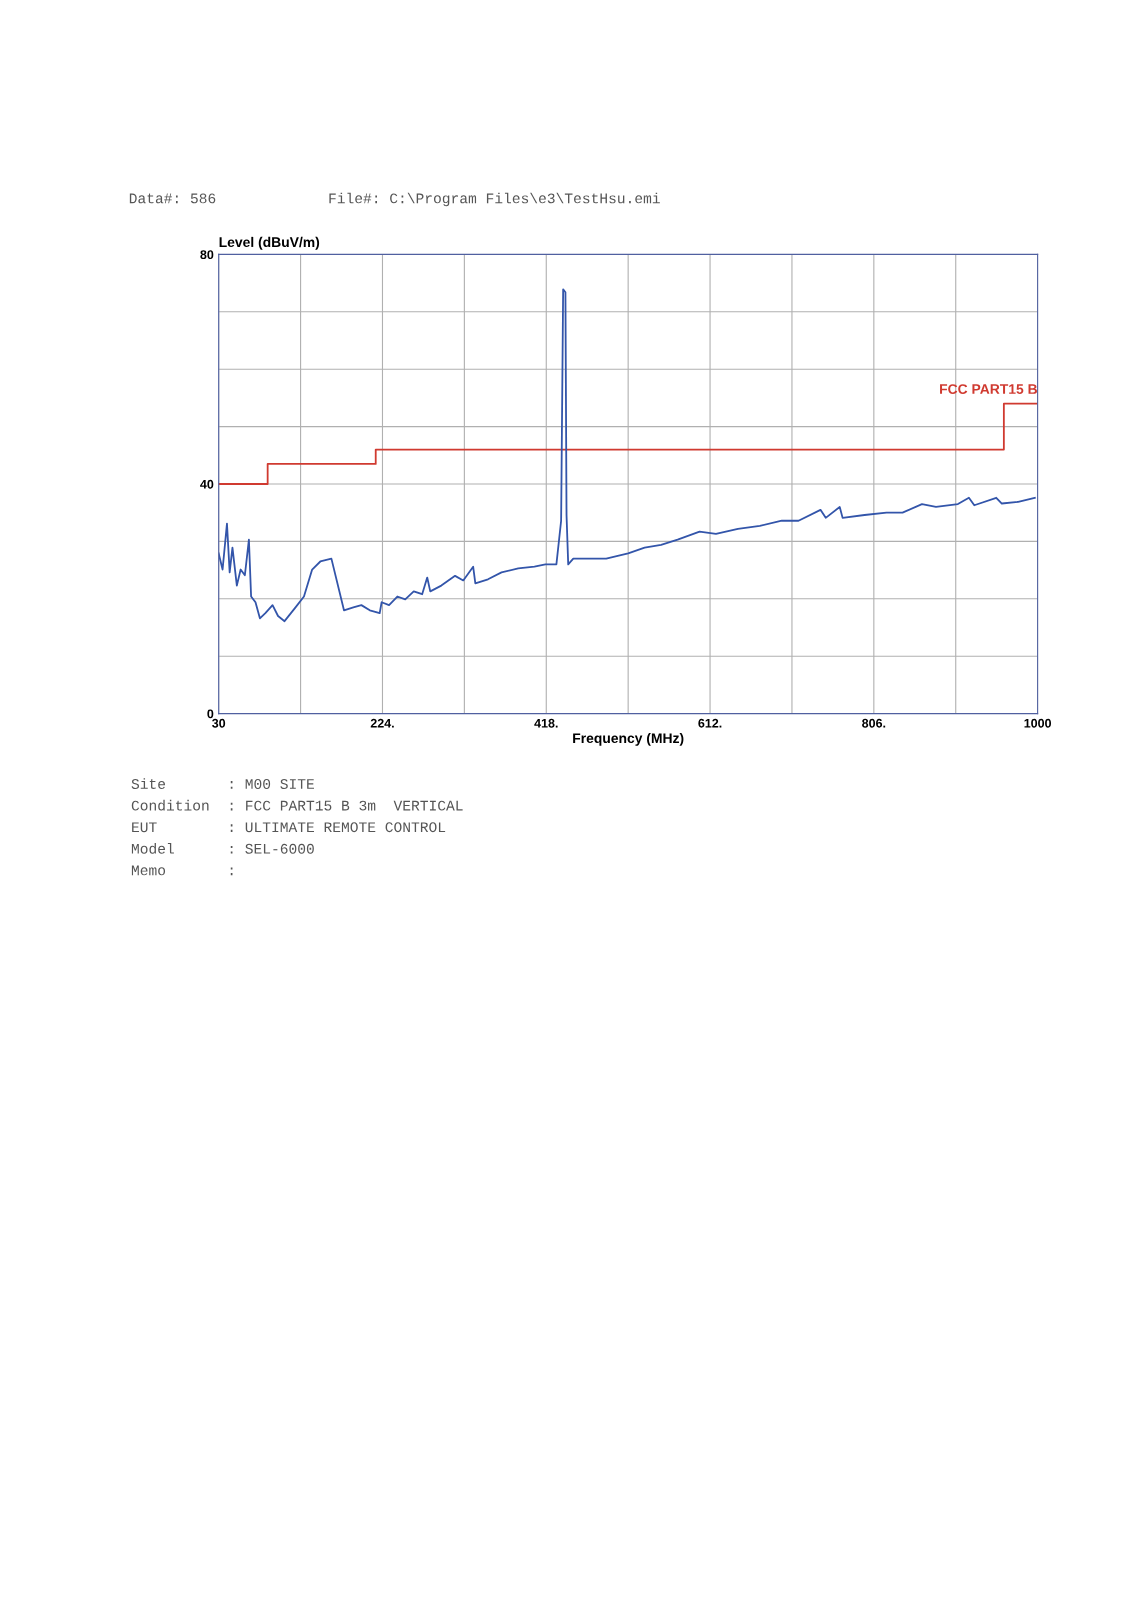  What do you see at coordinates (1038, 723) in the screenshot?
I see `x-tick-label: 1000` at bounding box center [1038, 723].